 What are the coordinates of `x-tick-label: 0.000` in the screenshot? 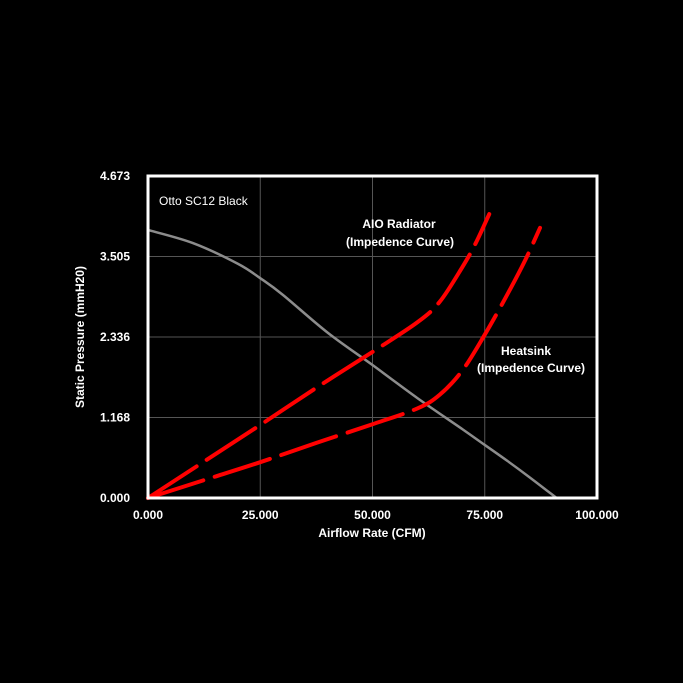 It's located at (148, 515).